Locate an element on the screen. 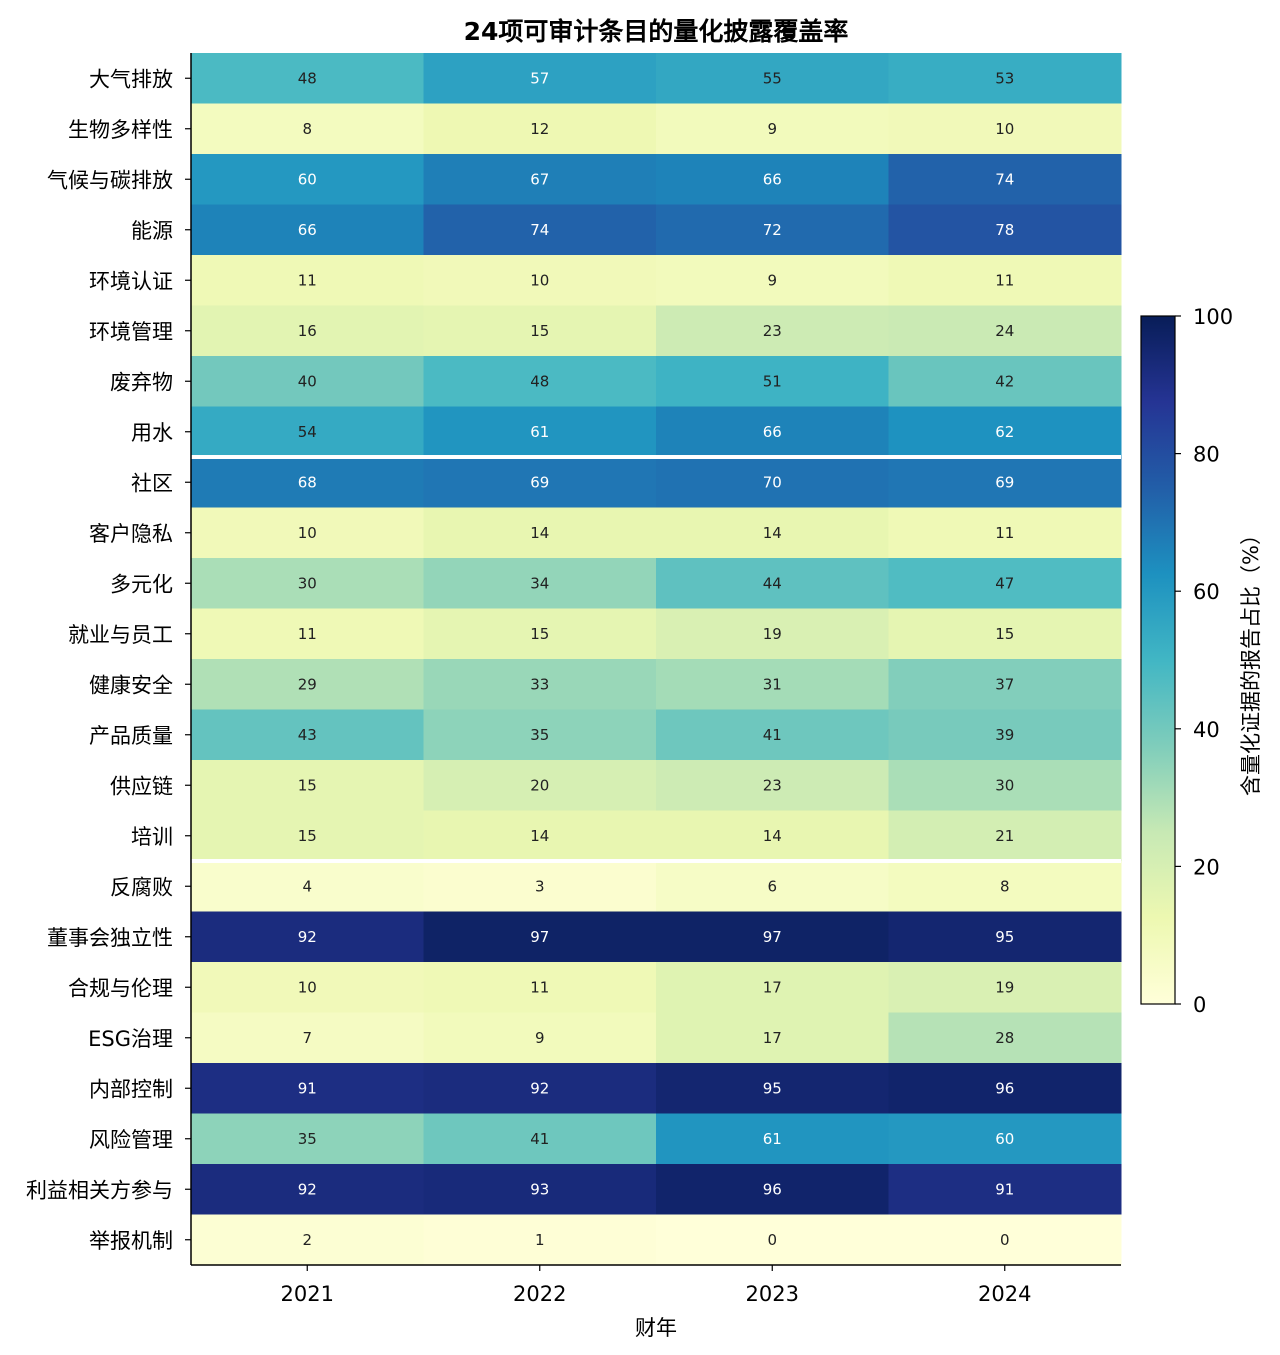 The width and height of the screenshot is (1280, 1355). cell-value-label: 39 is located at coordinates (1004, 735).